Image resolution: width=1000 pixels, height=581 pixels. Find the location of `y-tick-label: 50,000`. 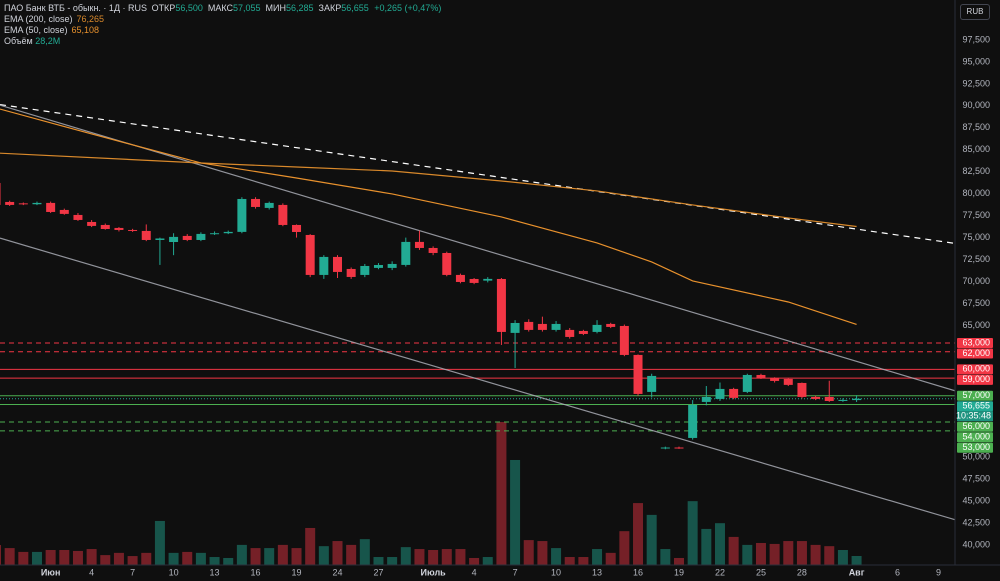

y-tick-label: 50,000 is located at coordinates (976, 457).